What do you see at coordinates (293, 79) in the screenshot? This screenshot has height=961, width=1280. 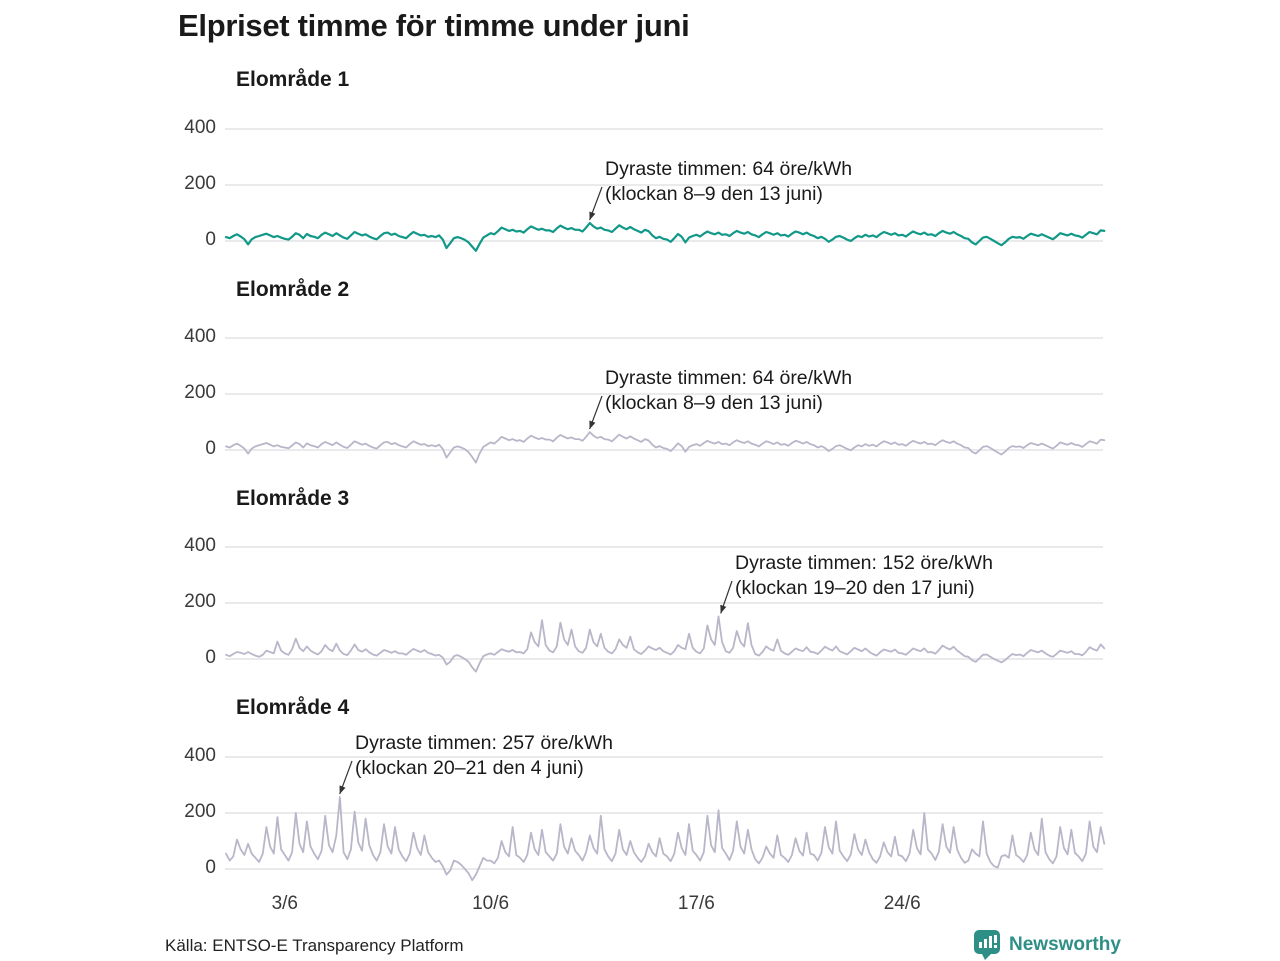 I see `panel-title-elomrade-1: Elområde 1` at bounding box center [293, 79].